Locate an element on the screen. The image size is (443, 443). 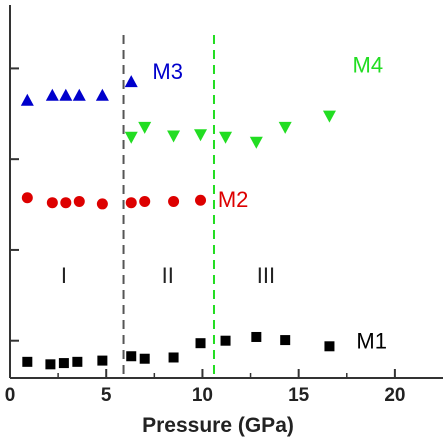
y-axis-ticks is located at coordinates (14, 204).